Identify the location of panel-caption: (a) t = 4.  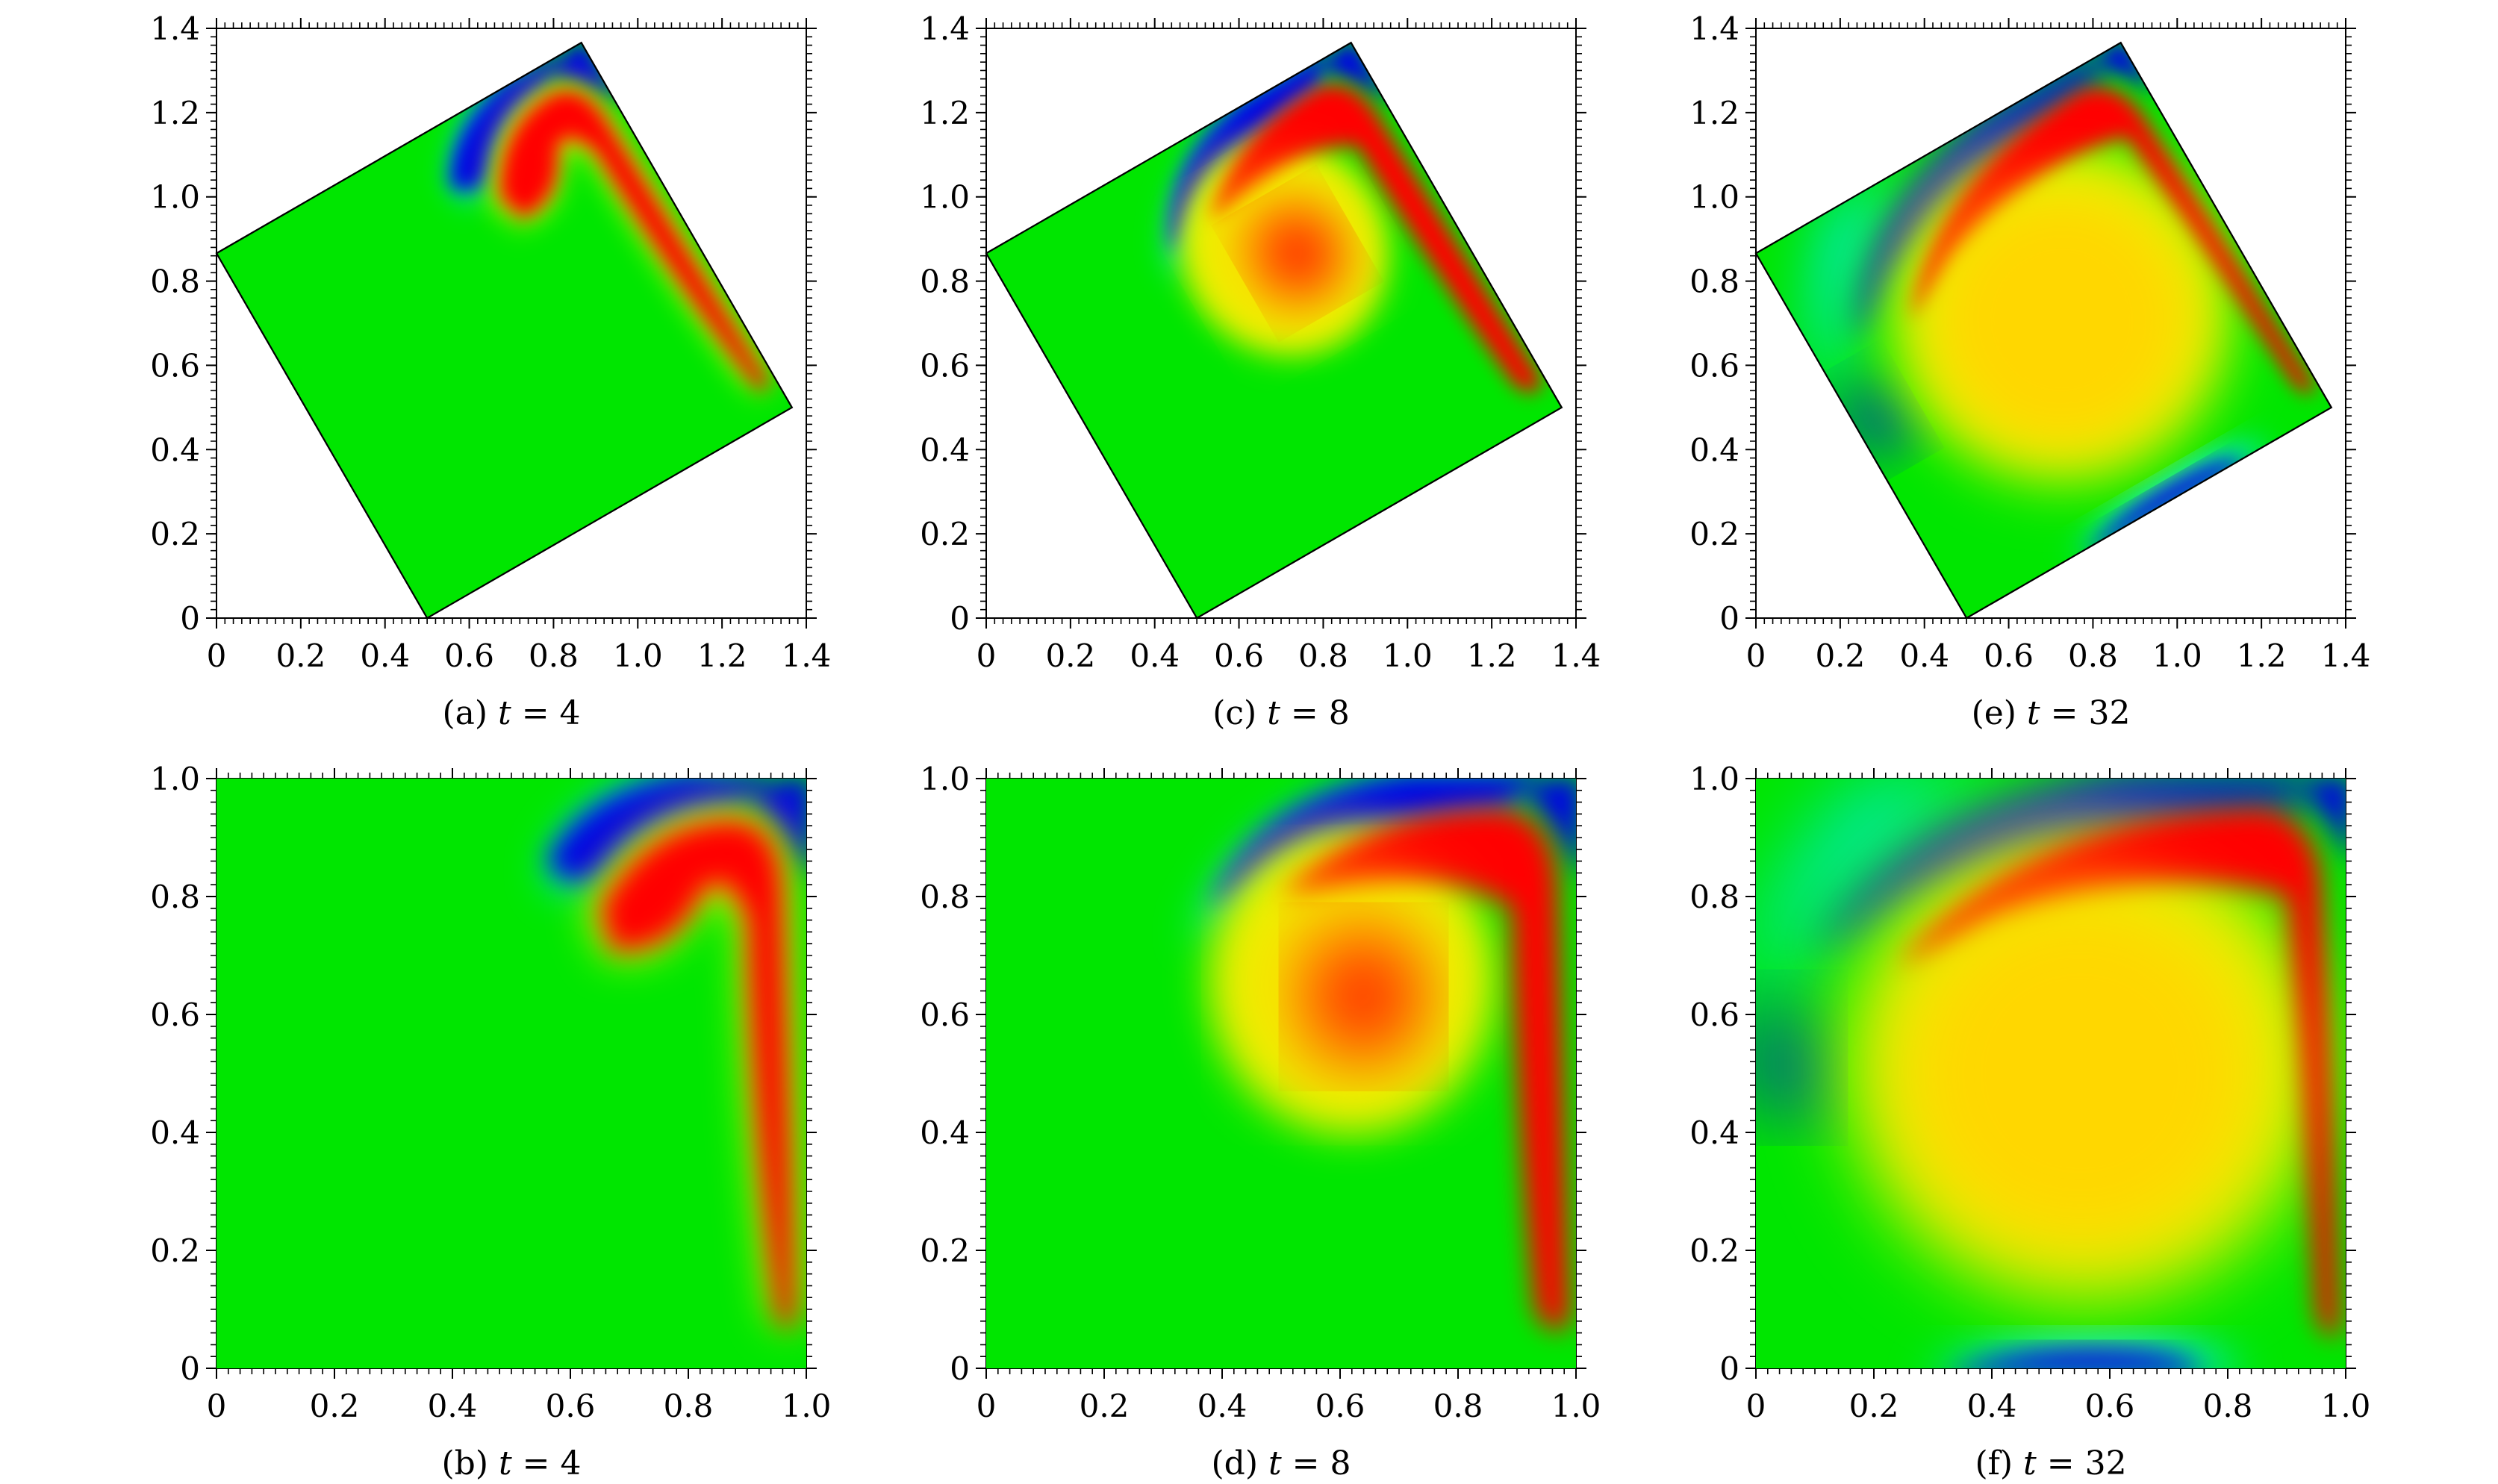
(511, 713).